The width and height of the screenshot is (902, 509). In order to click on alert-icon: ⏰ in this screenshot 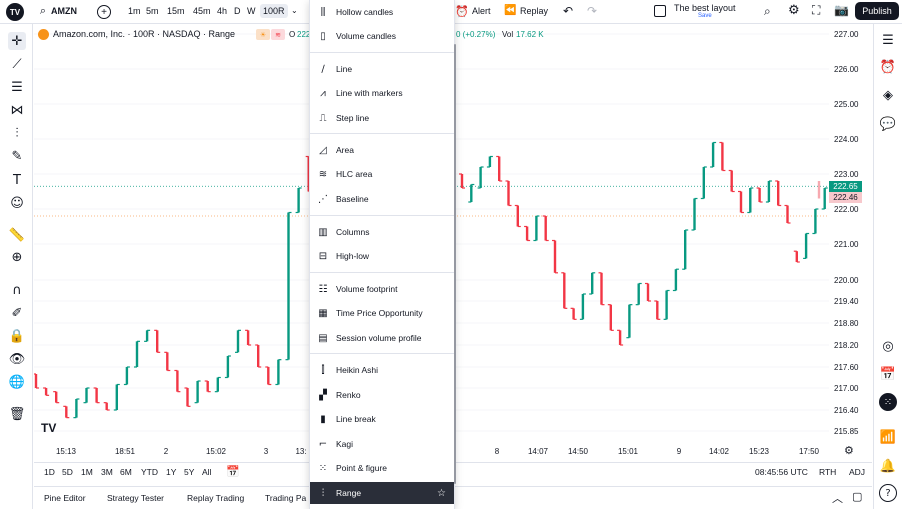, I will do `click(462, 11)`.